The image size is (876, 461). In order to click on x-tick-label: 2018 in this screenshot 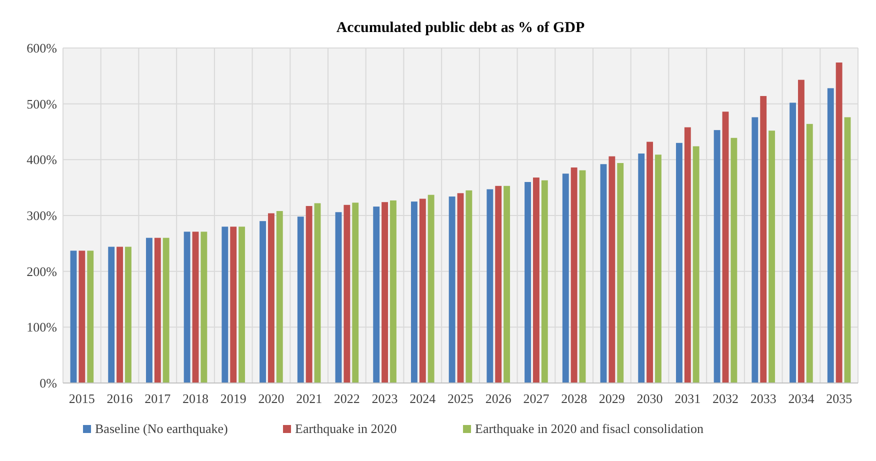, I will do `click(195, 398)`.